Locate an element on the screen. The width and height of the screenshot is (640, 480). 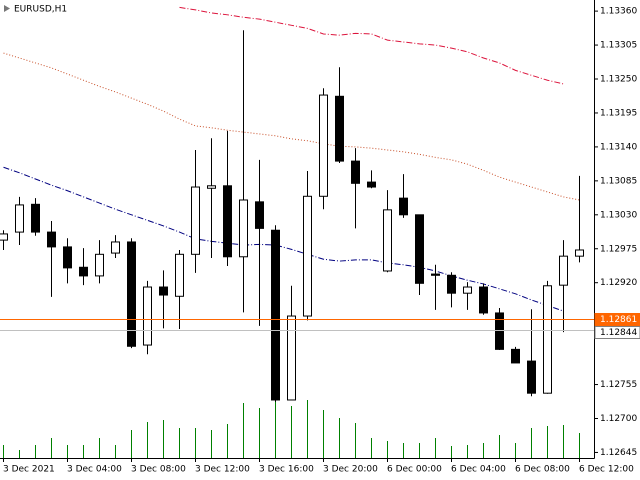
y-tick-label: 1.13250 is located at coordinates (618, 80).